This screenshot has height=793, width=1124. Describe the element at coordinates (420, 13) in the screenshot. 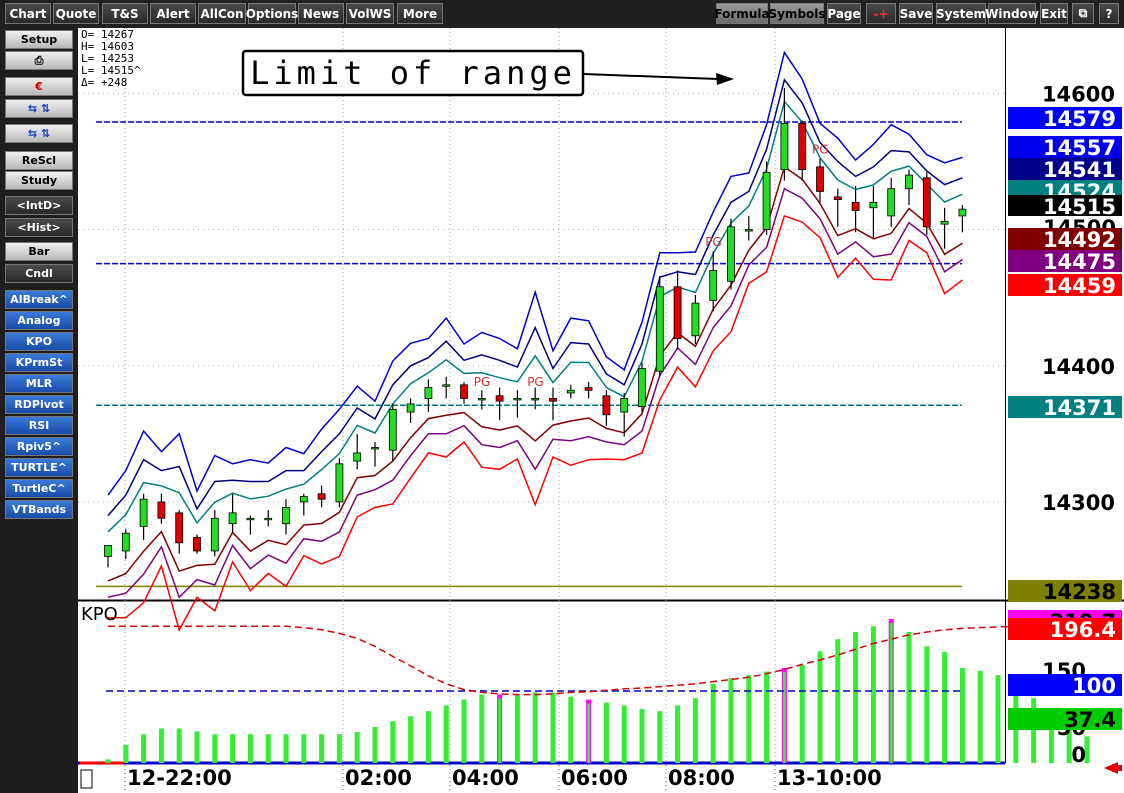

I see `toolbar-more-button: More` at that location.